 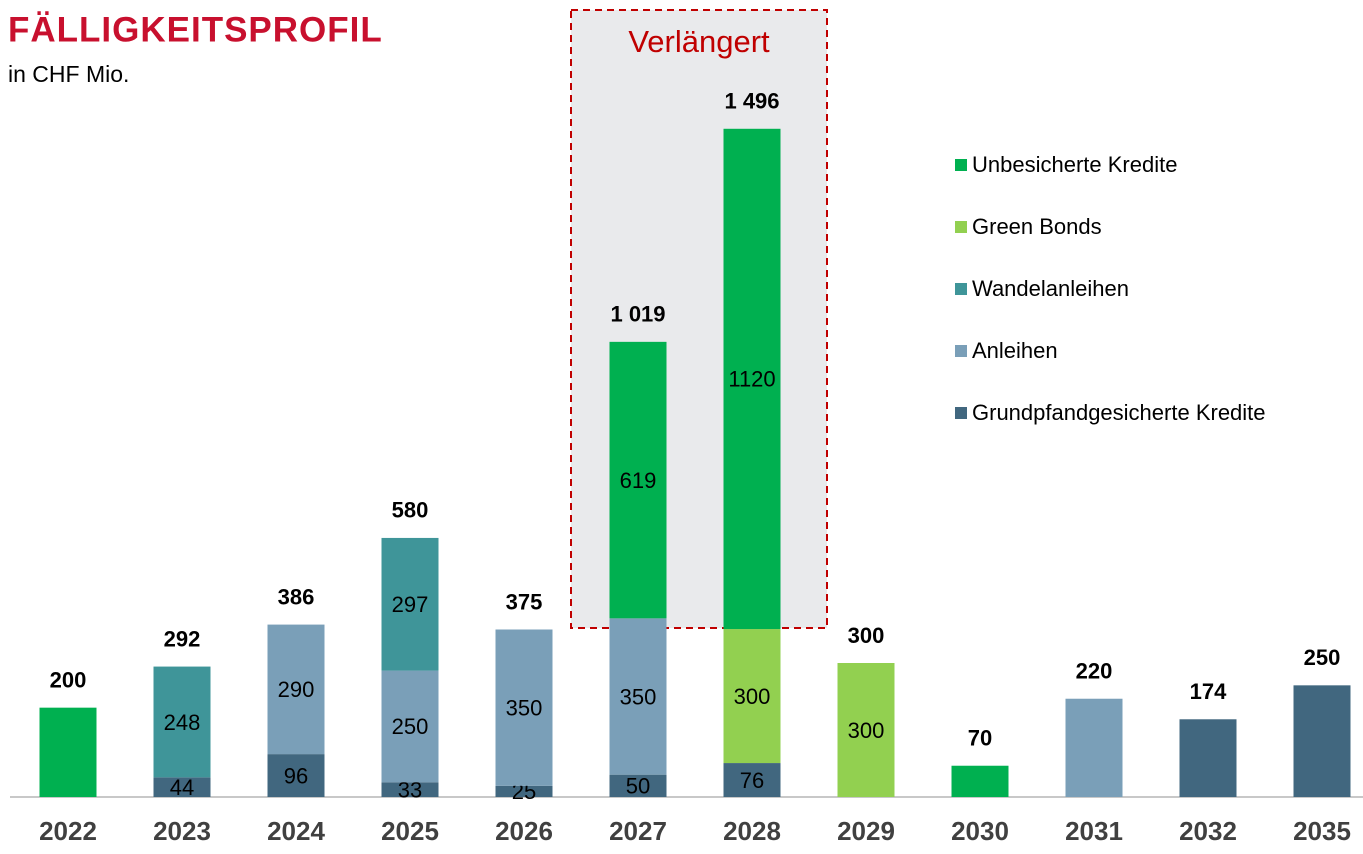 I want to click on total-label: 300, so click(x=866, y=635).